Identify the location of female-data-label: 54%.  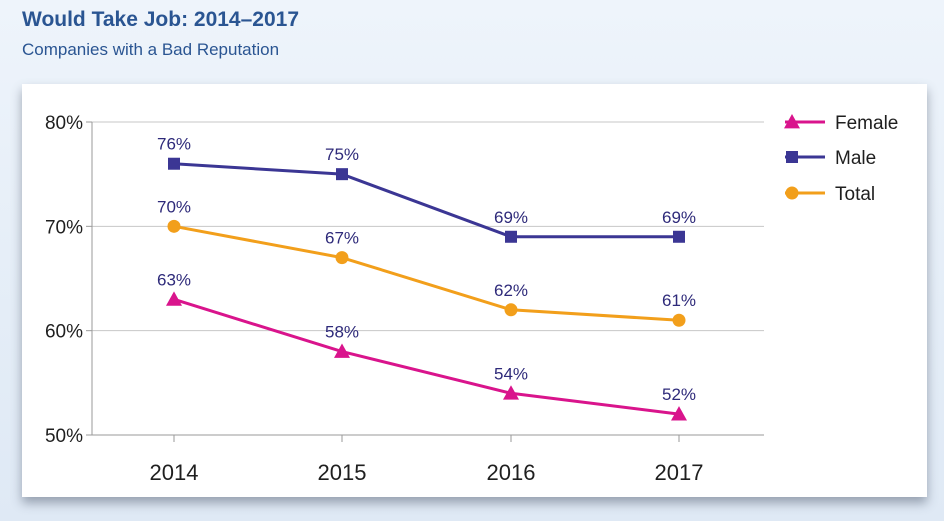
(511, 373).